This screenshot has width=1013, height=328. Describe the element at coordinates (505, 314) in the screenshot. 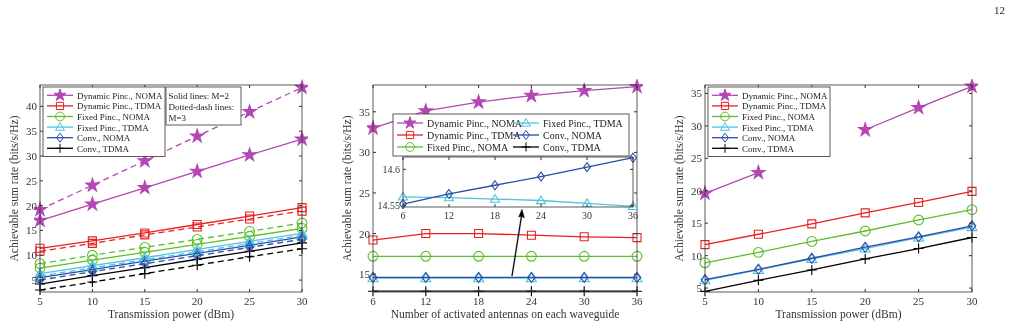

I see `x-axis-title: Number of activated antennas on each waveguide` at that location.